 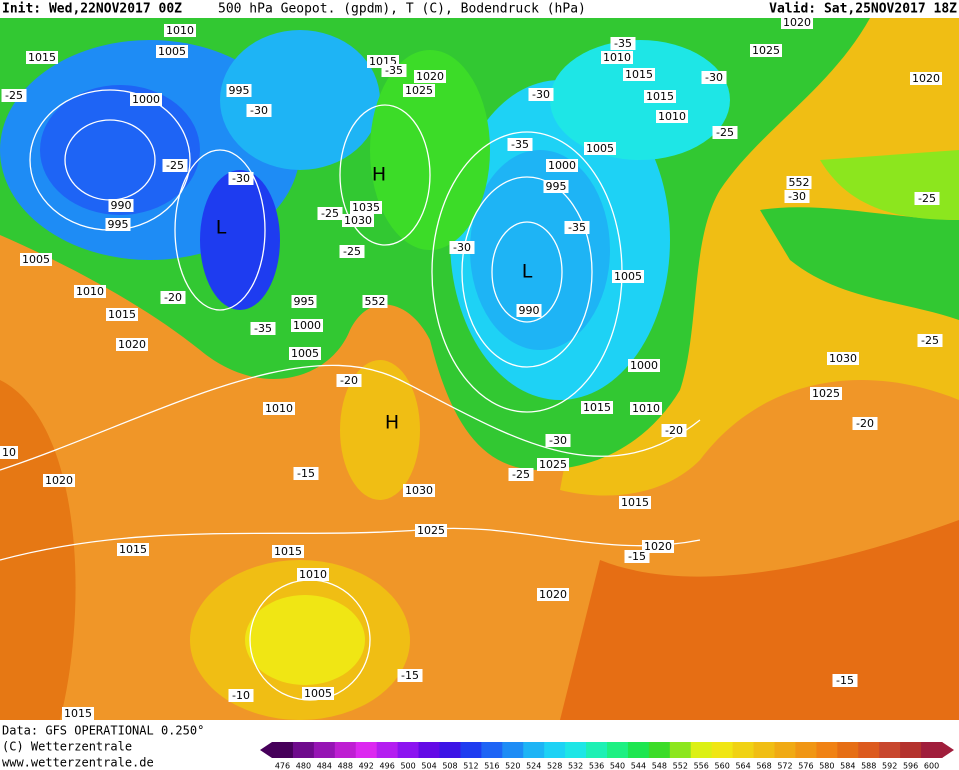 What do you see at coordinates (9, 452) in the screenshot?
I see `isobar-label: 10` at bounding box center [9, 452].